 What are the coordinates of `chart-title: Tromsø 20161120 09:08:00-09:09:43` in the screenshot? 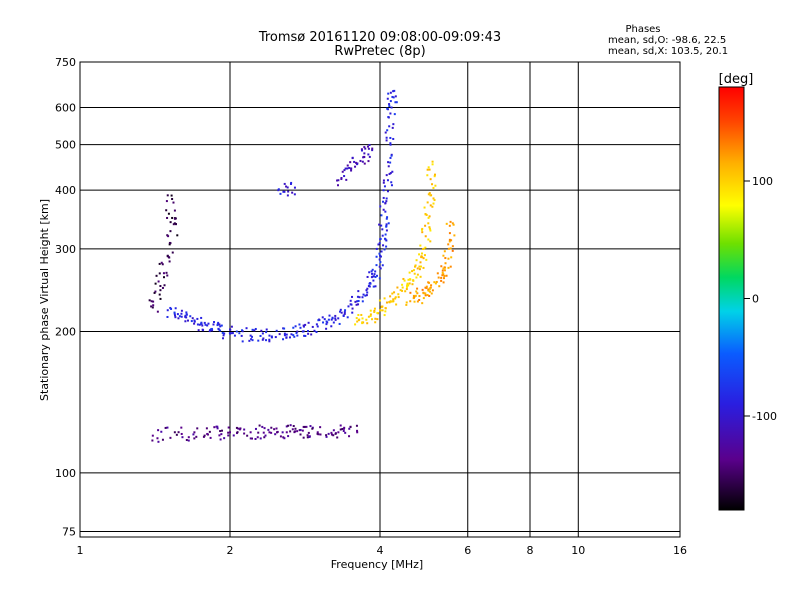 It's located at (379, 37).